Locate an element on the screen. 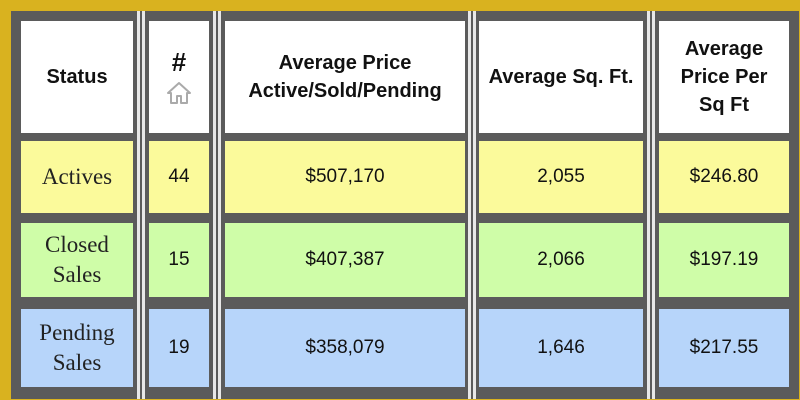 The height and width of the screenshot is (400, 800). header-avg-ppsf-line1: Average is located at coordinates (724, 49).